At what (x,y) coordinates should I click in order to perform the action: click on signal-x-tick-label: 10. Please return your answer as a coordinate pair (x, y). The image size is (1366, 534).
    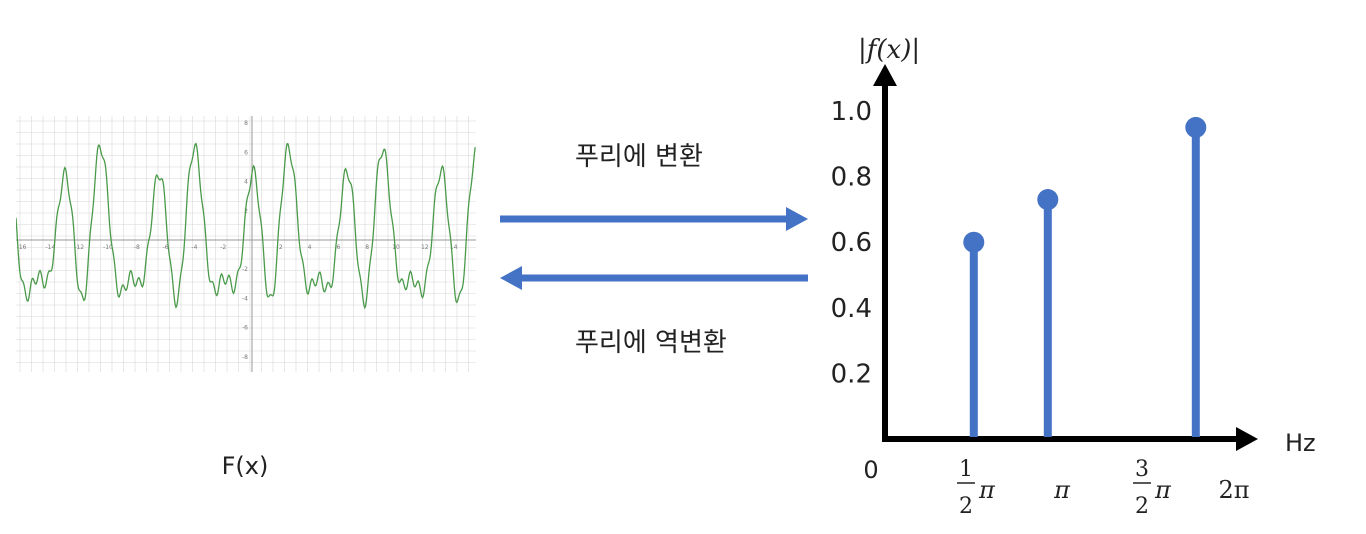
    Looking at the image, I should click on (396, 247).